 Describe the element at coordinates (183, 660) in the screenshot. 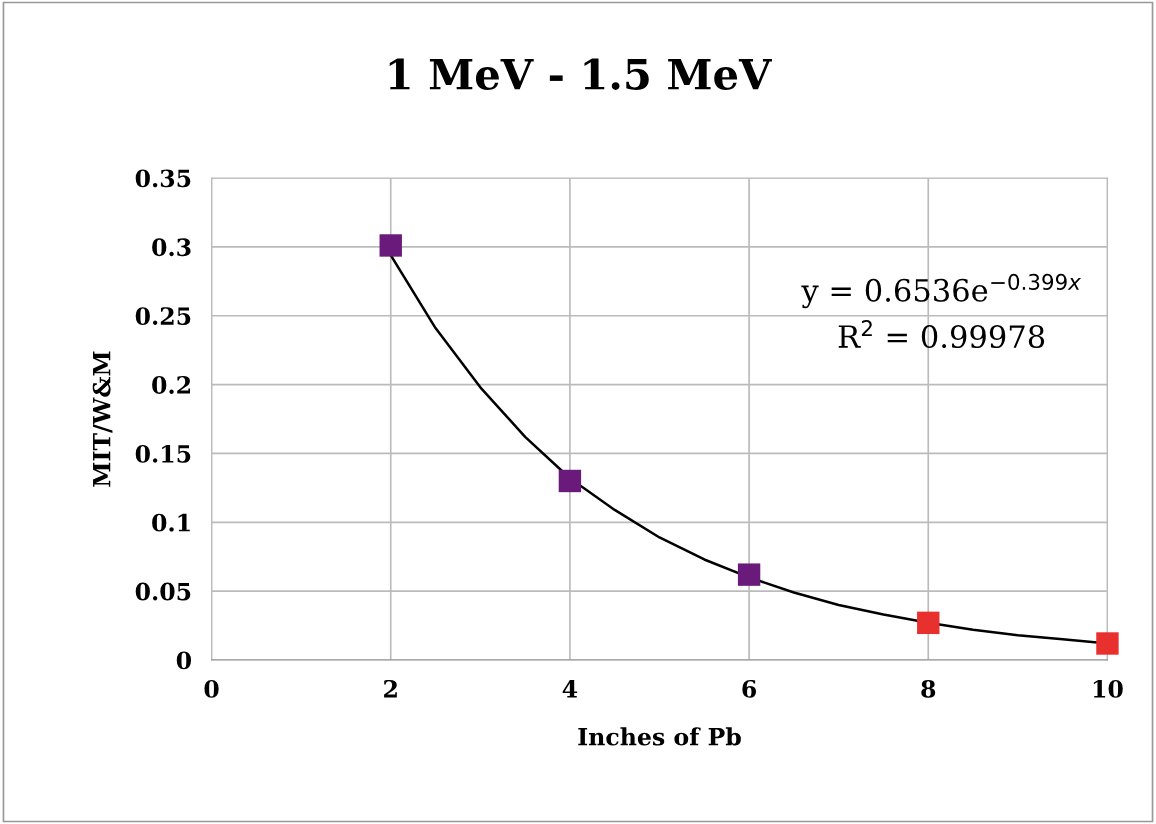

I see `y-tick-label: 0` at that location.